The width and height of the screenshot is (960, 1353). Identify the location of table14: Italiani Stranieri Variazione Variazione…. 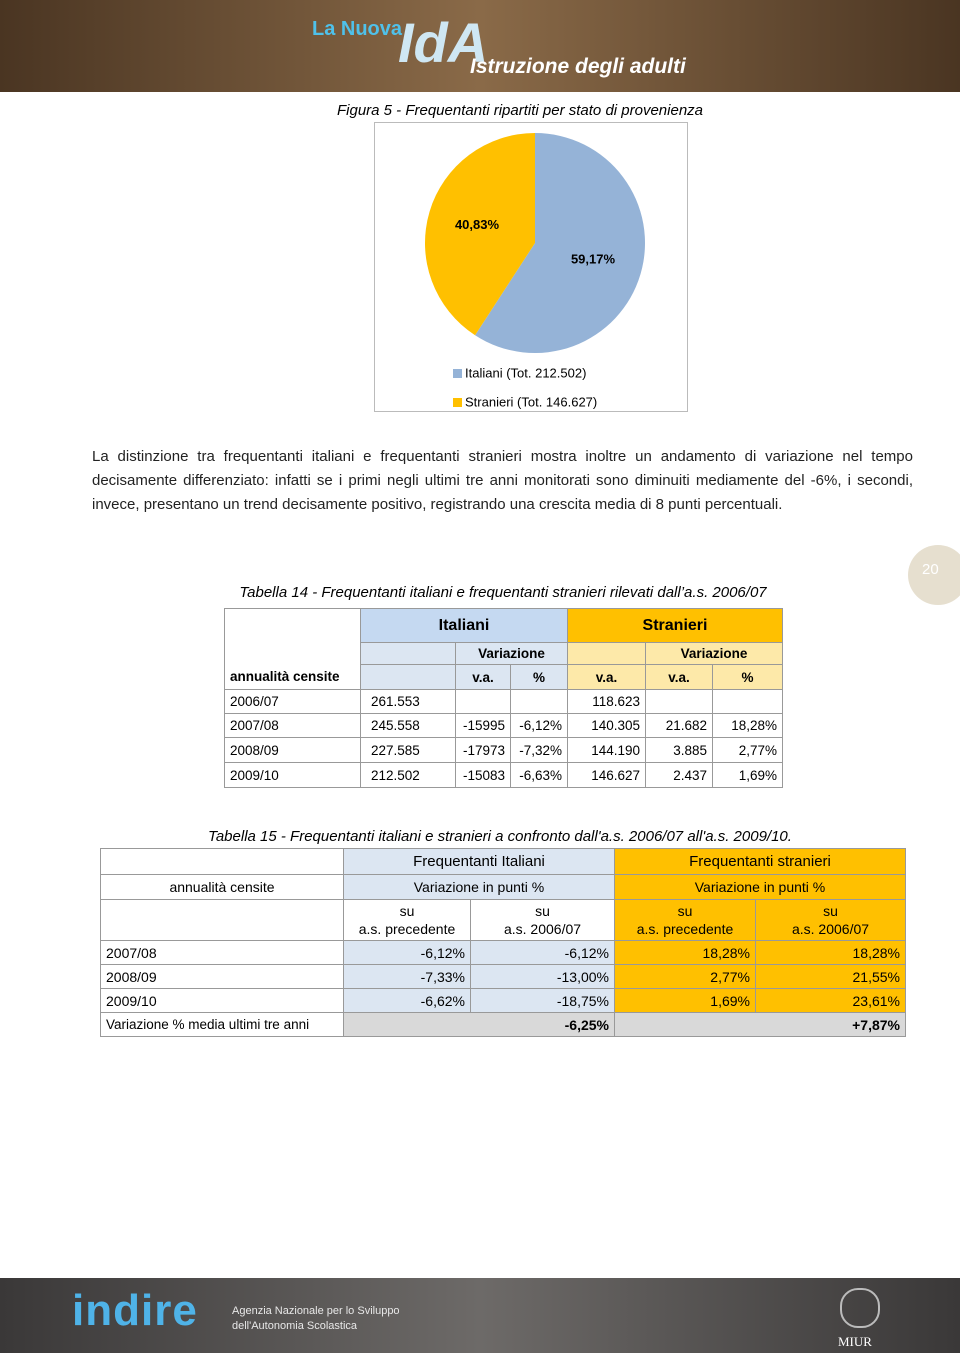
(504, 698).